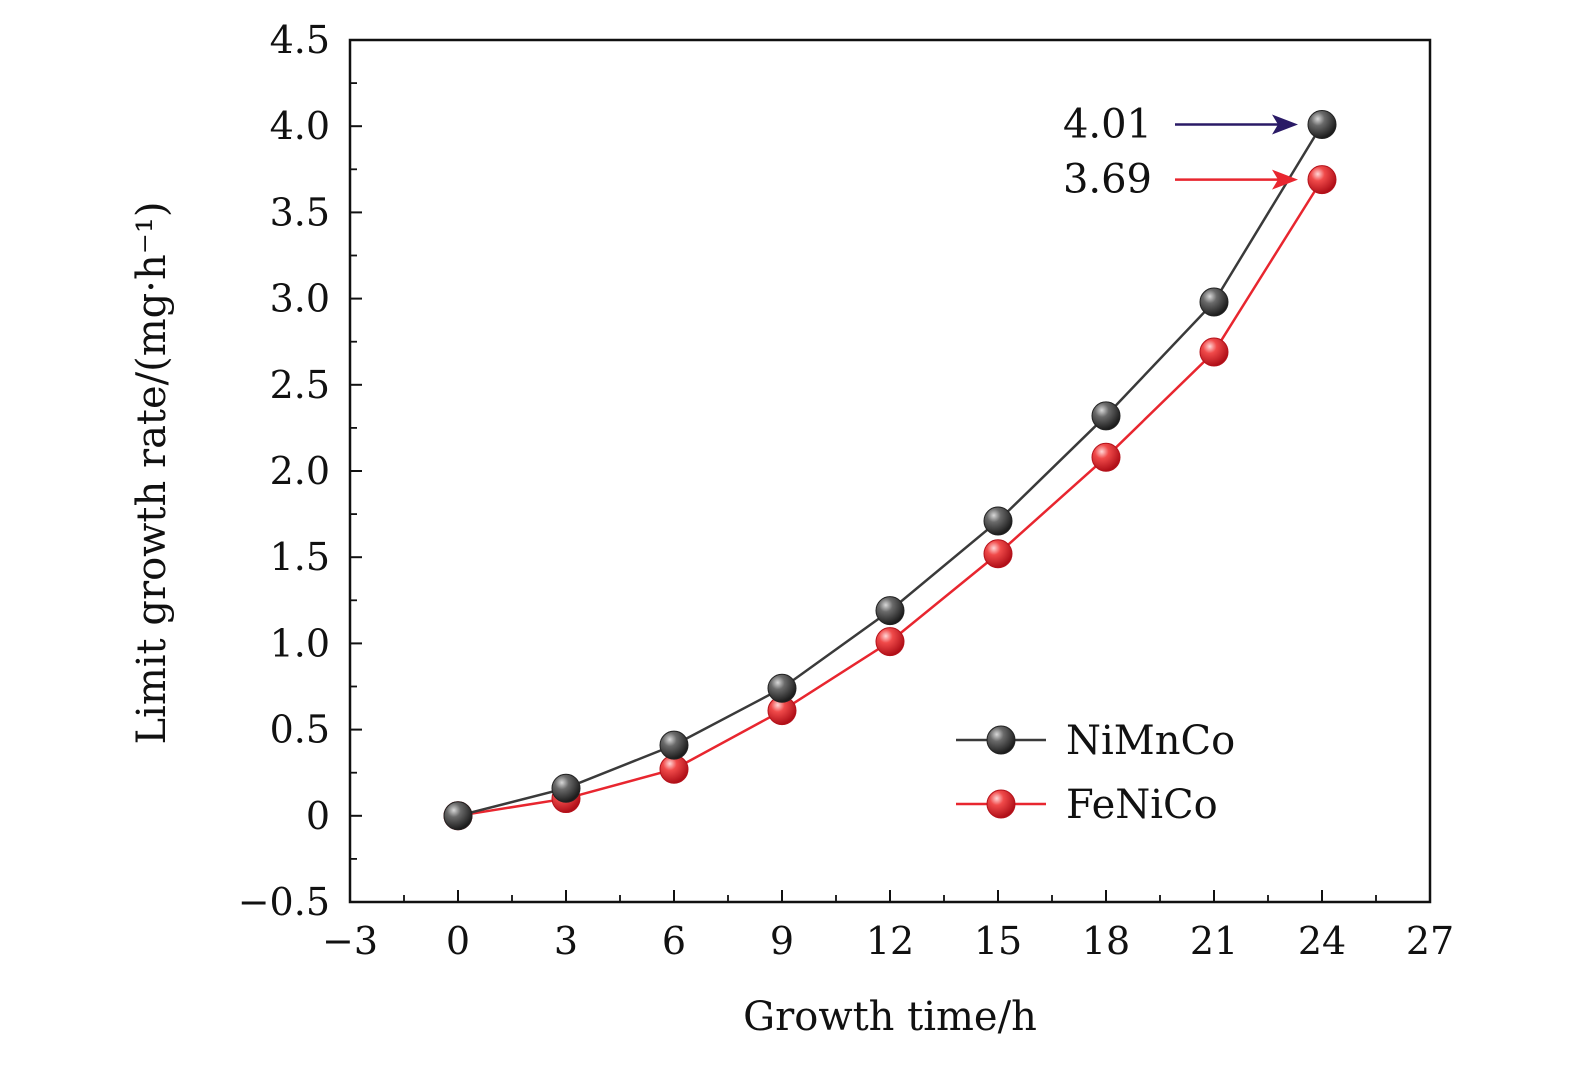 The width and height of the screenshot is (1575, 1068). Describe the element at coordinates (300, 643) in the screenshot. I see `y-tick-label: 1.0` at that location.